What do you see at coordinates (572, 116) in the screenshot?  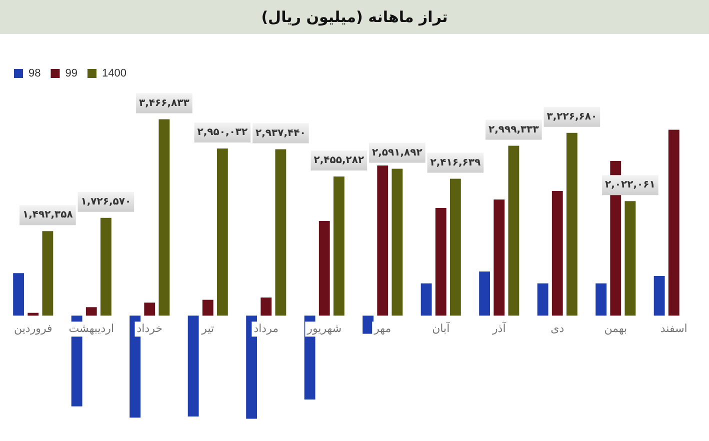 I see `data-label: ۳,۲۲۶,۶۸۰` at bounding box center [572, 116].